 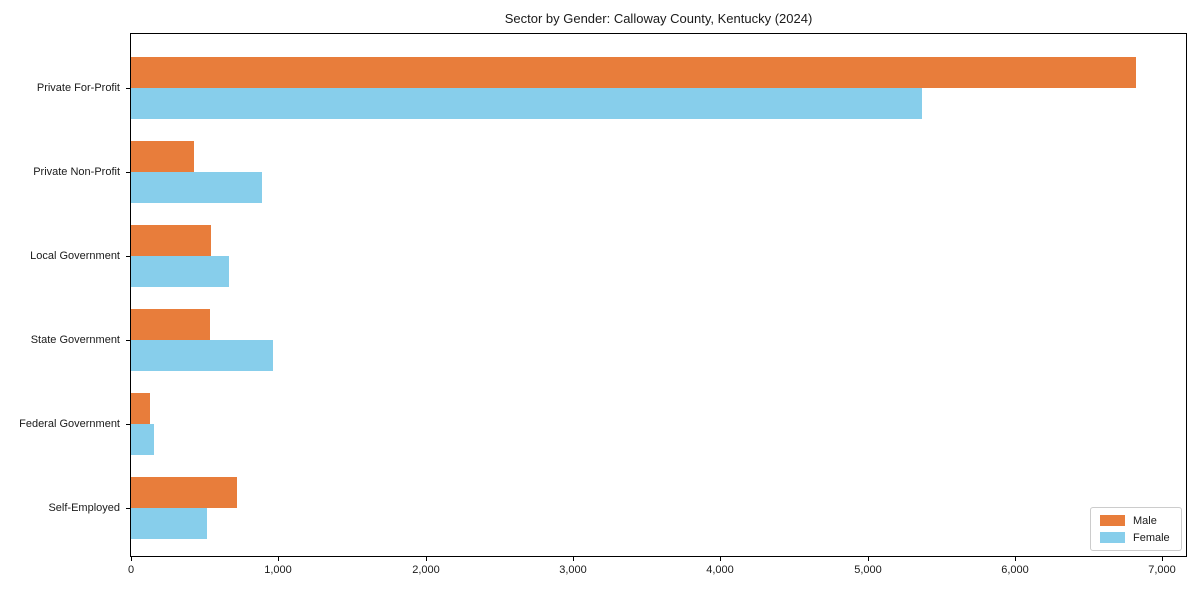 What do you see at coordinates (426, 570) in the screenshot?
I see `x-tick-label: 2,000` at bounding box center [426, 570].